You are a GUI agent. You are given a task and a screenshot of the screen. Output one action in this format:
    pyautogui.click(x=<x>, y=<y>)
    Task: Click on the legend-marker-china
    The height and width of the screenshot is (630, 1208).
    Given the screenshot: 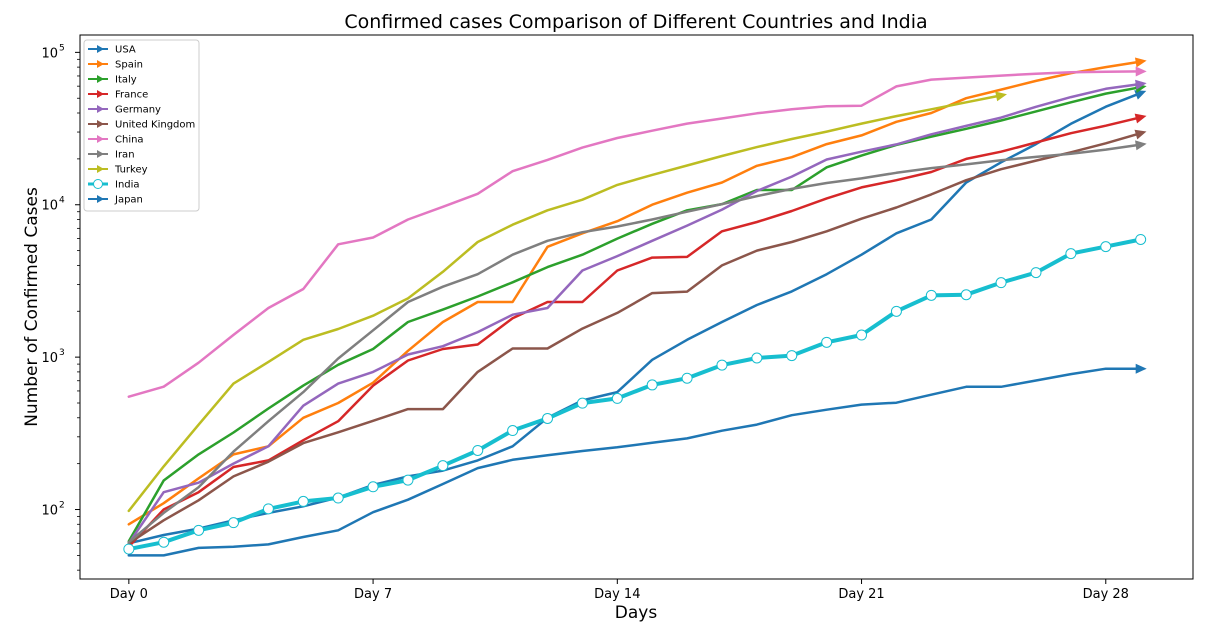 What is the action you would take?
    pyautogui.click(x=100, y=139)
    